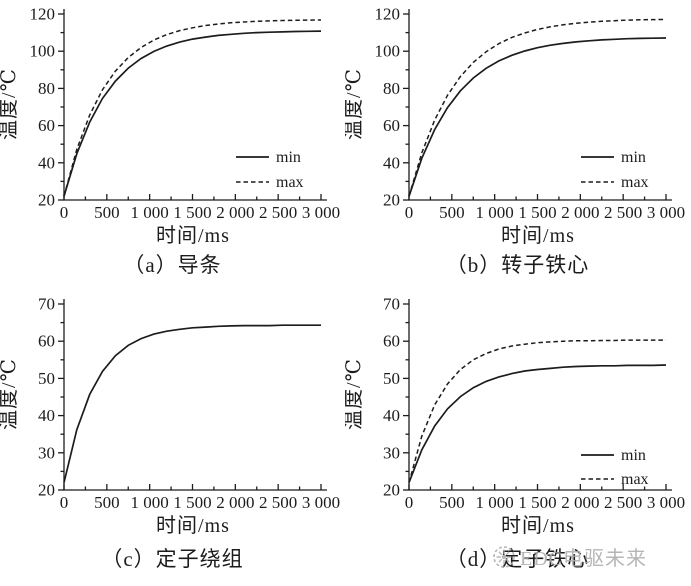  What do you see at coordinates (504, 556) in the screenshot?
I see `edc-logo-icon` at bounding box center [504, 556].